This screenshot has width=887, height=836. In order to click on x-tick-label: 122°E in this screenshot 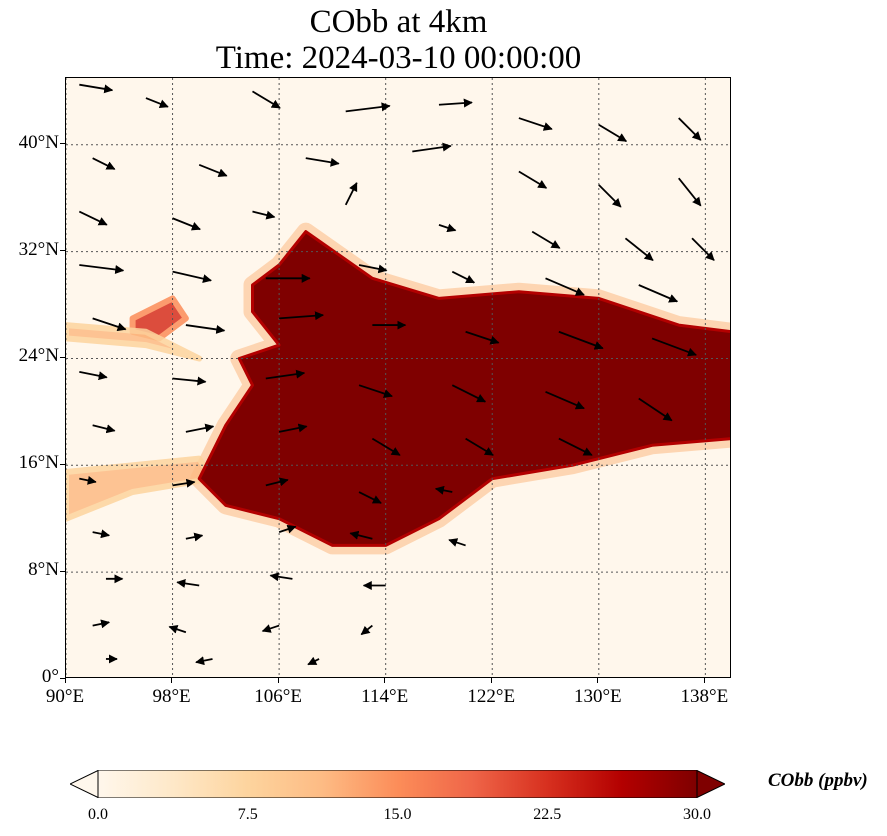, I will do `click(491, 696)`.